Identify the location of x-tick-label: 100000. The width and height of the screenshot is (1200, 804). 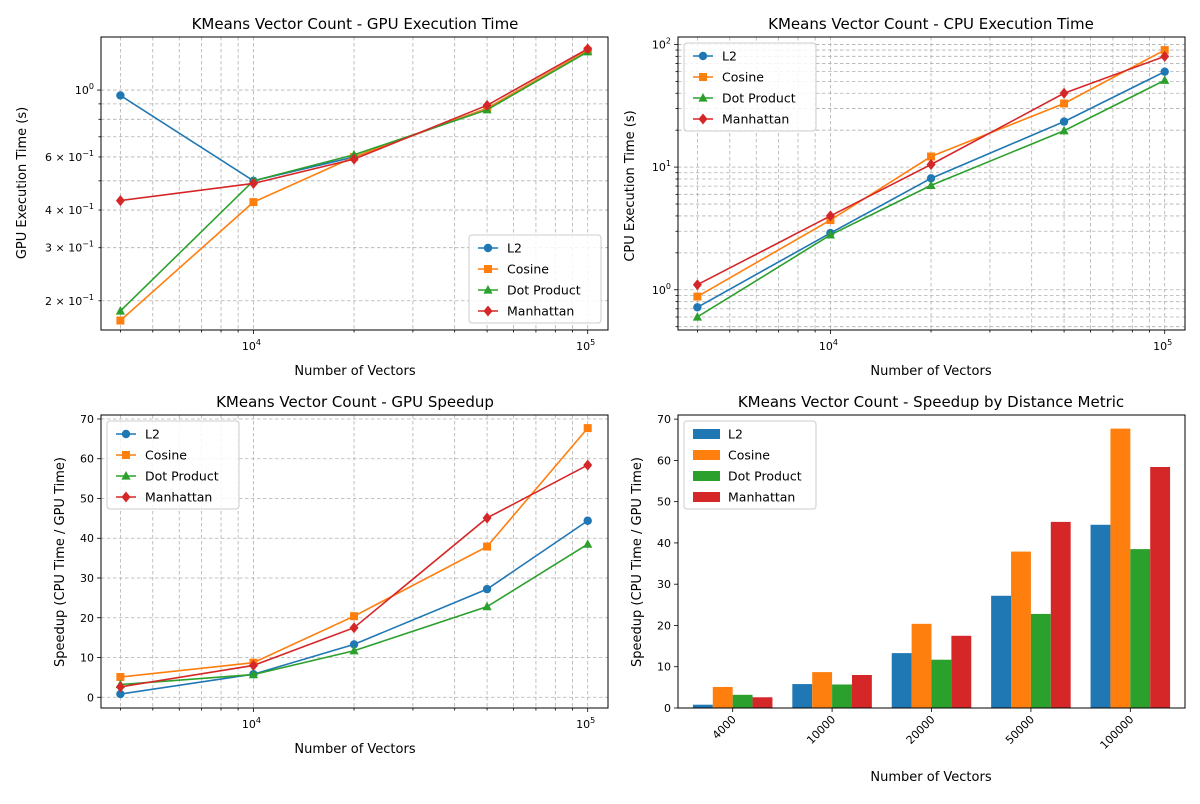
(1117, 732).